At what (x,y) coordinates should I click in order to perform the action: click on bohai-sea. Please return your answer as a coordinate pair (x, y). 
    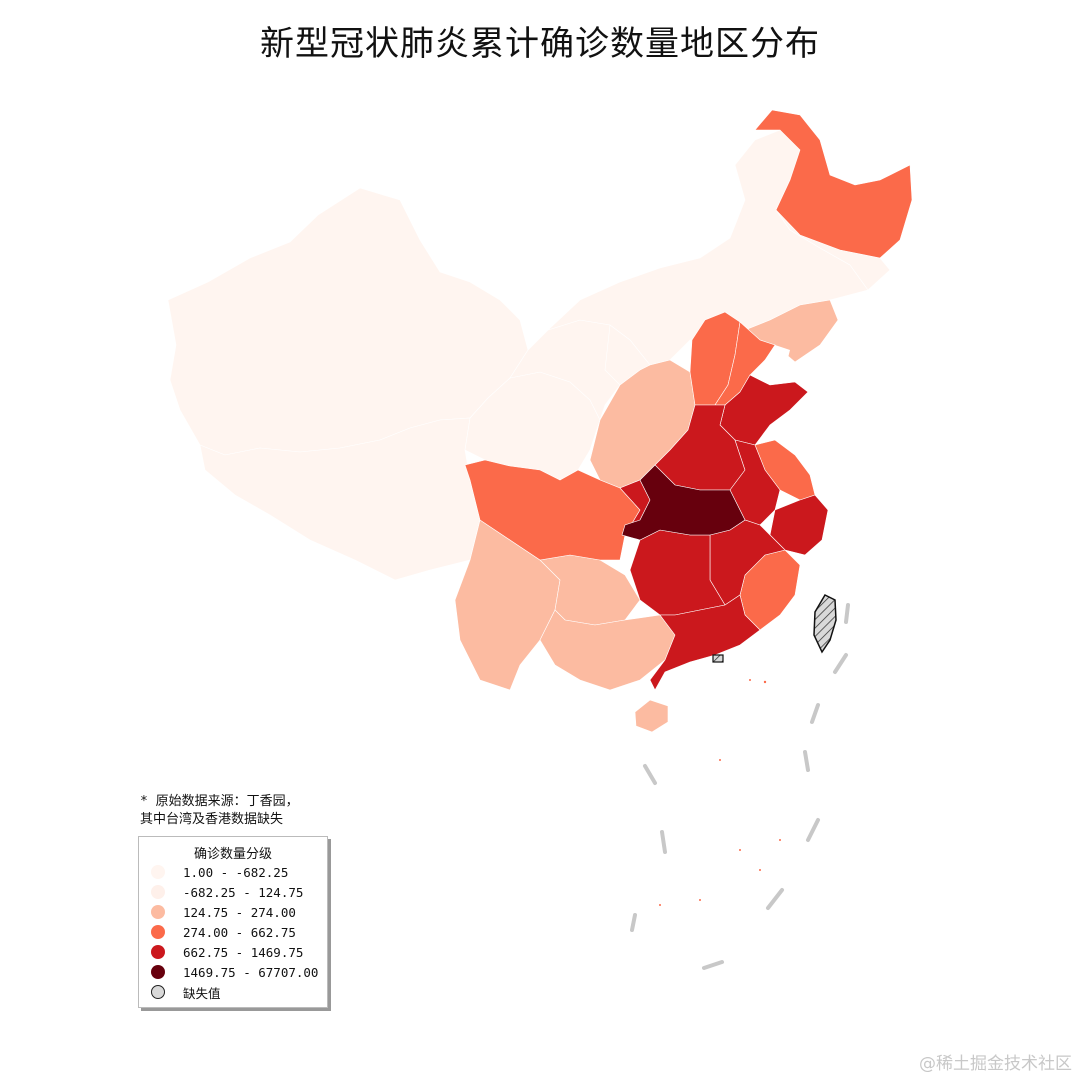
    Looking at the image, I should click on (770, 365).